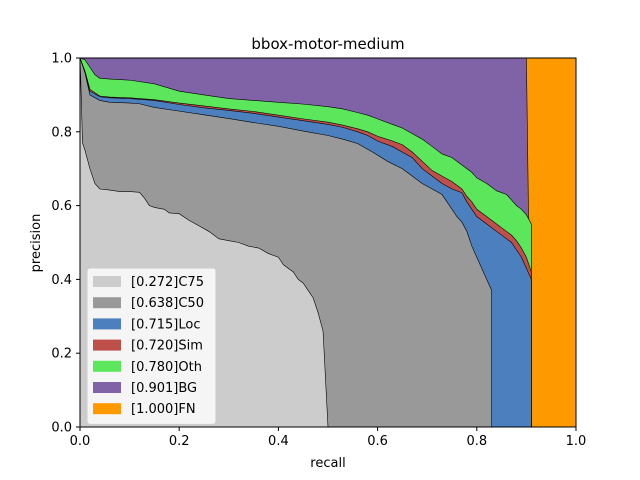  I want to click on x-axis-label: recall, so click(327, 463).